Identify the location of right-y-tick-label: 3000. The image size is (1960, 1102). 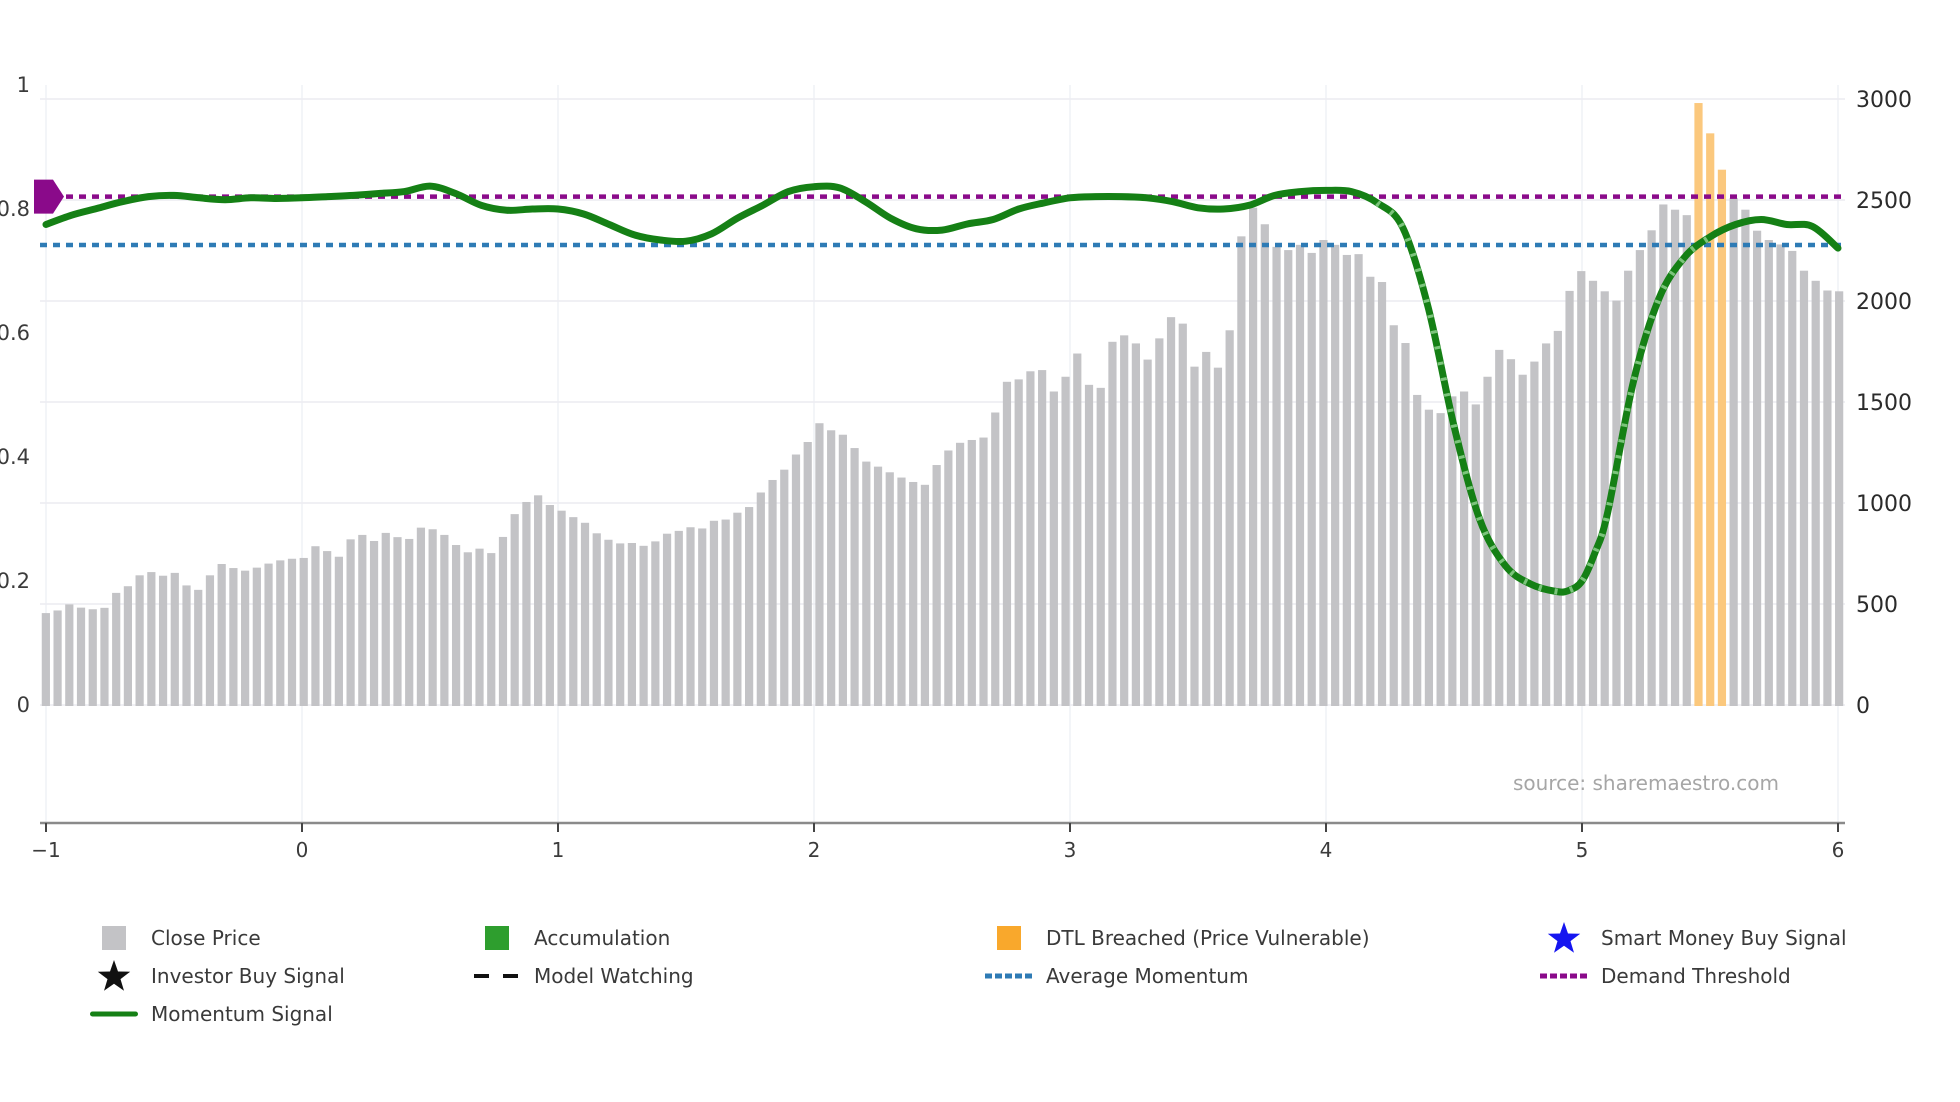
(1884, 100).